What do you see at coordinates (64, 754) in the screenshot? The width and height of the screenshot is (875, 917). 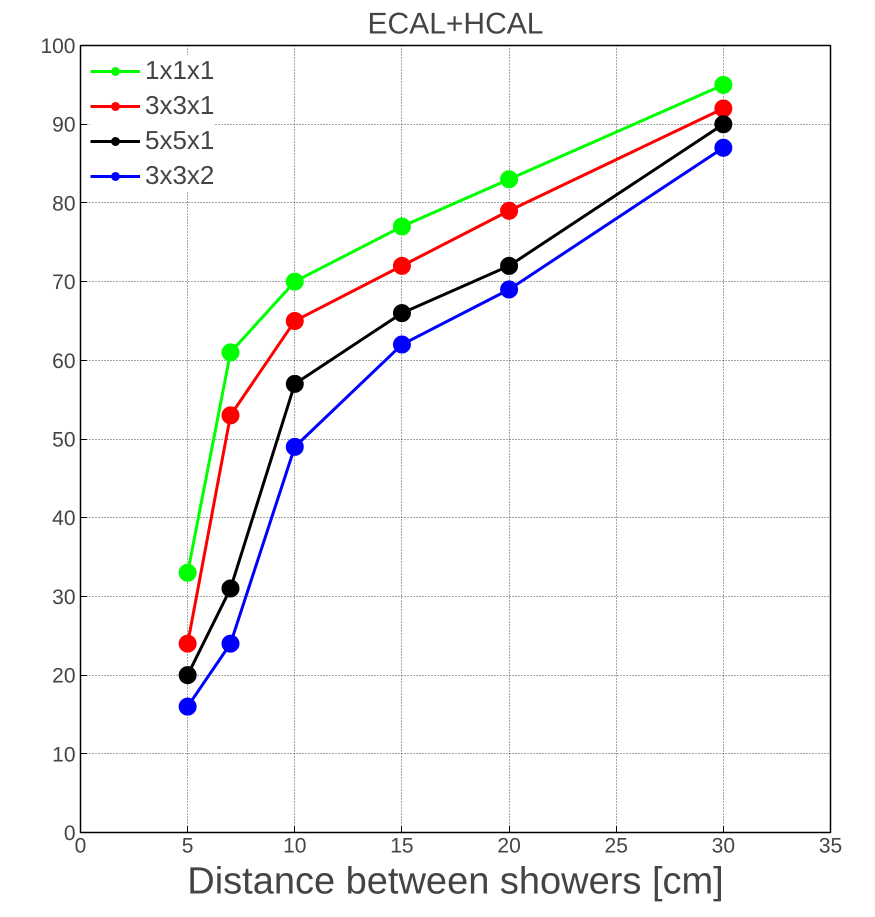 I see `y-tick-label: 10` at bounding box center [64, 754].